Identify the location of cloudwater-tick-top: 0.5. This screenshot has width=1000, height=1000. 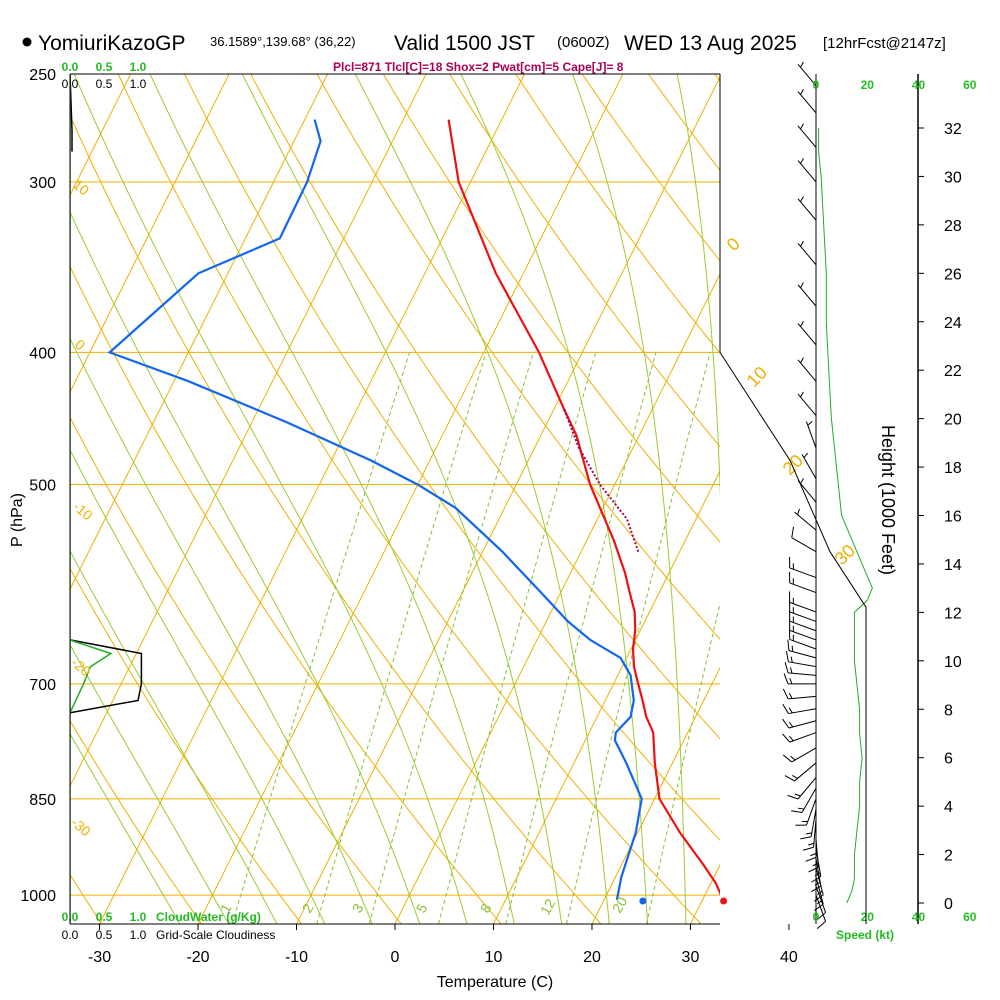
(104, 67).